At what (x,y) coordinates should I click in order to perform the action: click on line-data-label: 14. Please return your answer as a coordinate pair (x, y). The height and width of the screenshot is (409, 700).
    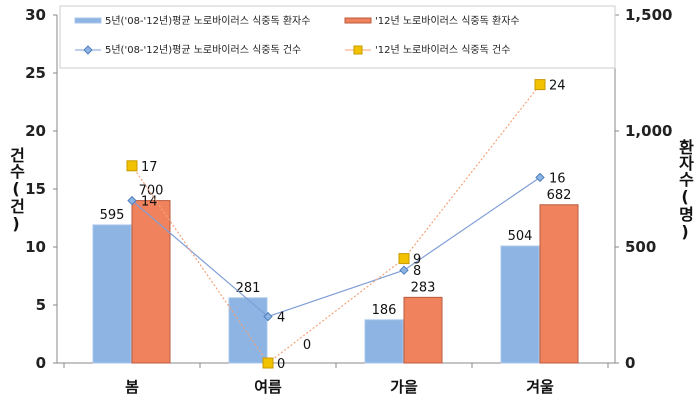
    Looking at the image, I should click on (149, 202).